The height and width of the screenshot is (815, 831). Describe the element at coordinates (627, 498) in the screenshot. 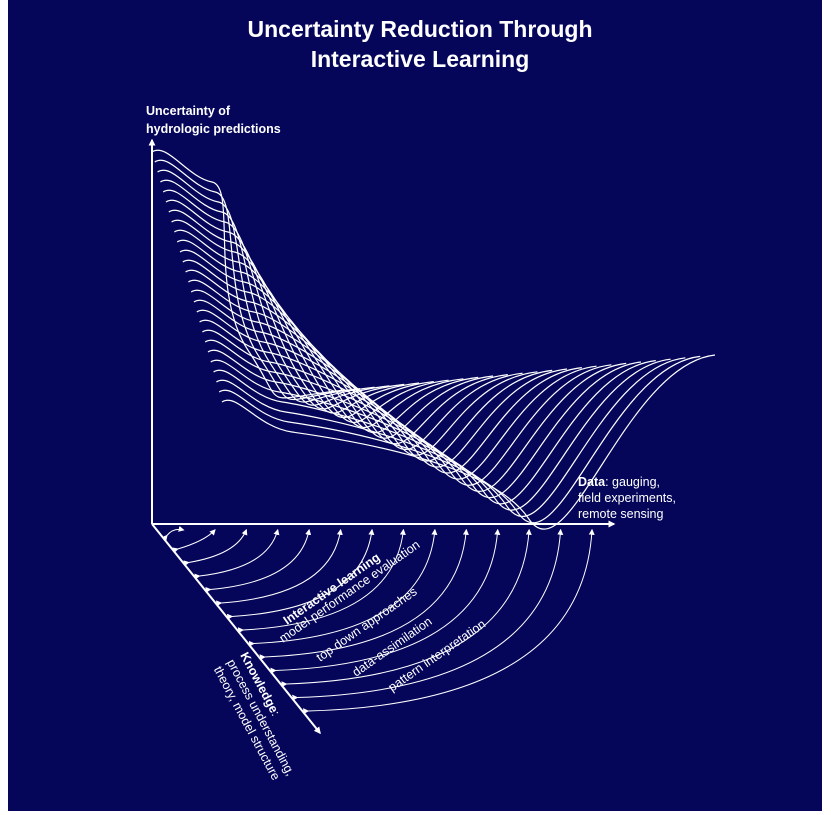

I see `x-axis-label-line-2: field experiments,` at that location.